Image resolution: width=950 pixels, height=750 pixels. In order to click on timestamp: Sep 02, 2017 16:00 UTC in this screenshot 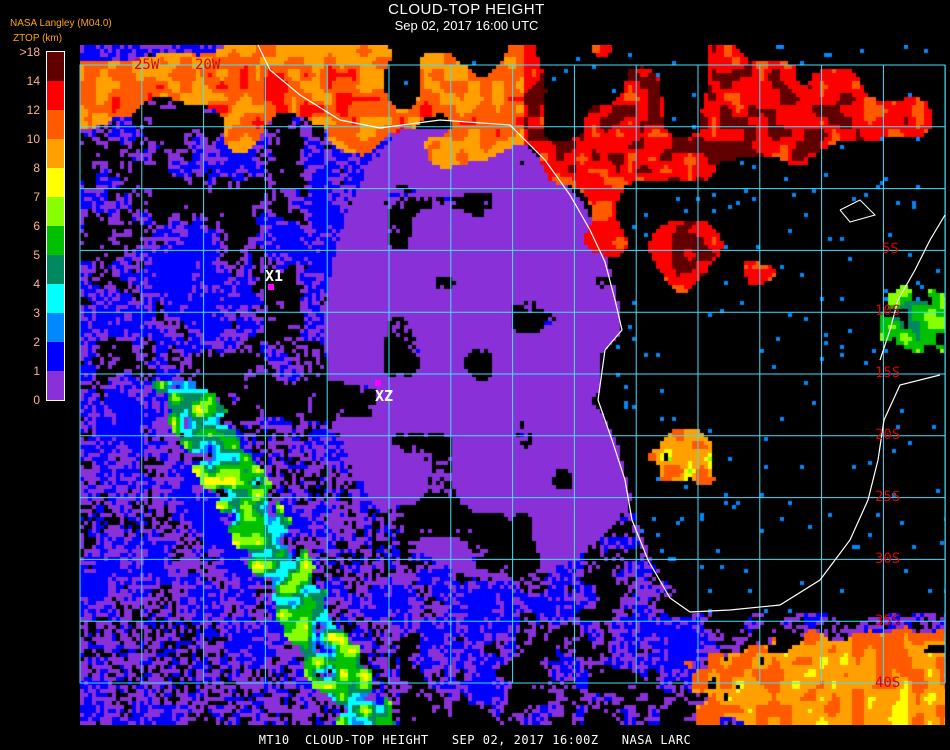, I will do `click(466, 25)`.